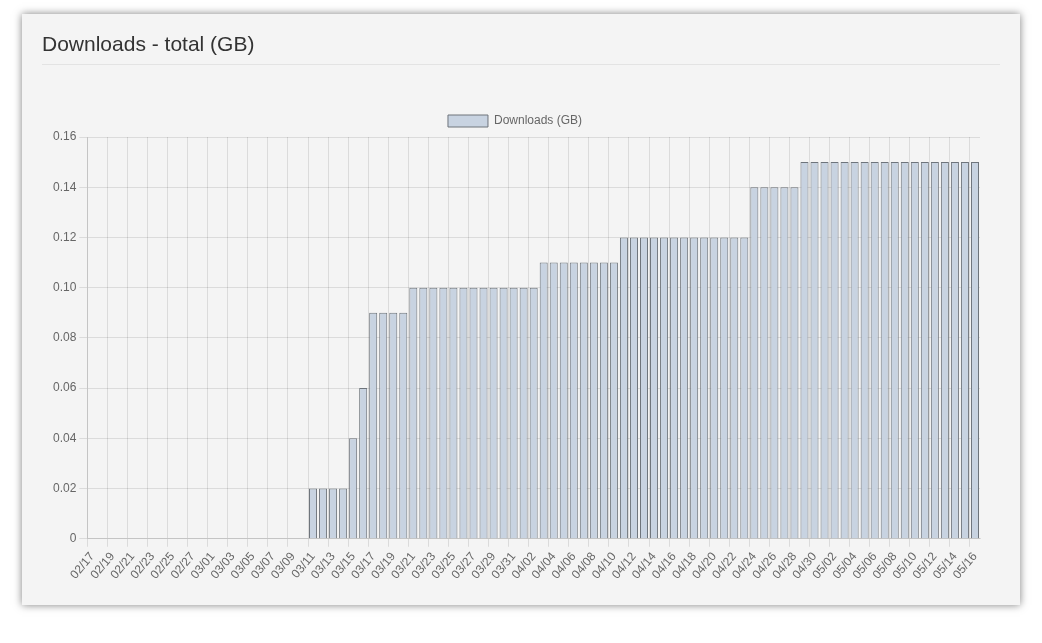 Image resolution: width=1042 pixels, height=643 pixels. Describe the element at coordinates (65, 286) in the screenshot. I see `y-tick-label: 0.10` at that location.